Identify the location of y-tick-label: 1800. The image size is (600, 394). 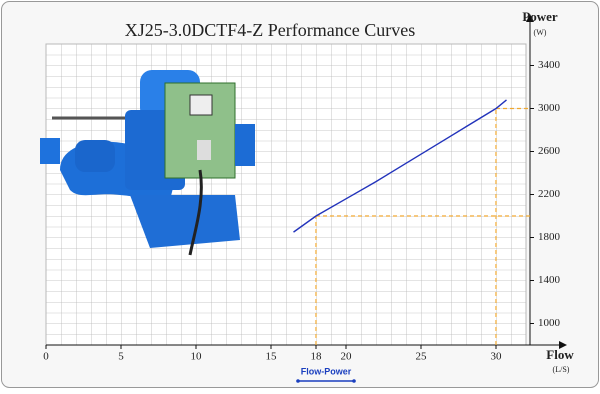
(549, 237).